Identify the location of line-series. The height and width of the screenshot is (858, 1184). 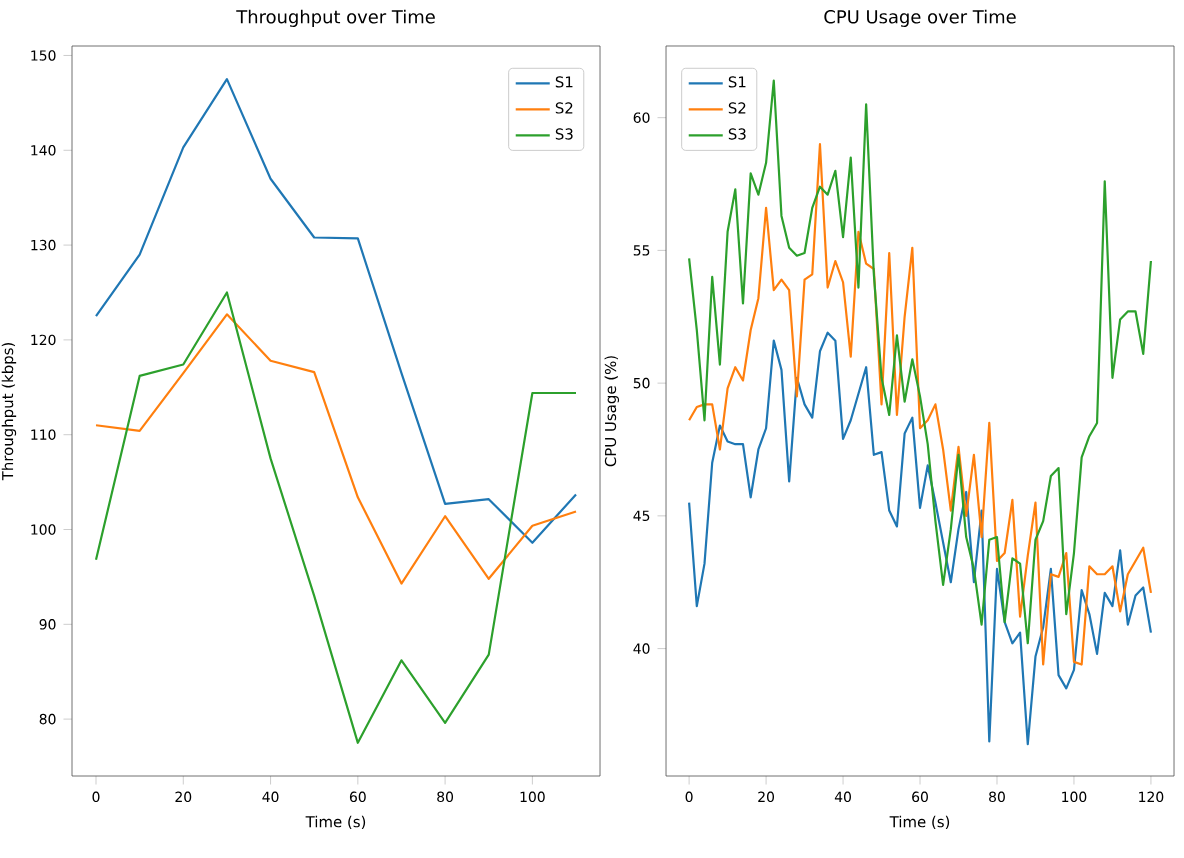
(336, 449).